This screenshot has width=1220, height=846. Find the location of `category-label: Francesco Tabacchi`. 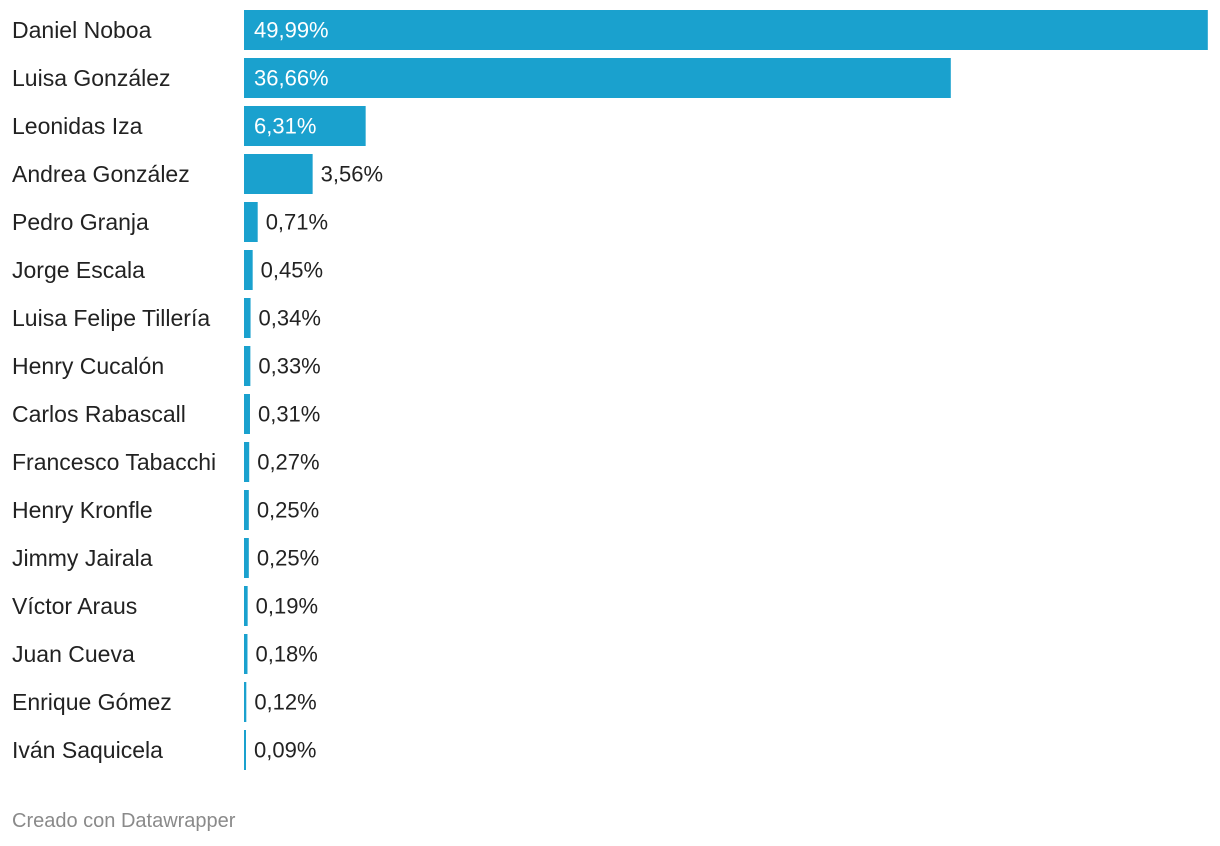

category-label: Francesco Tabacchi is located at coordinates (114, 462).